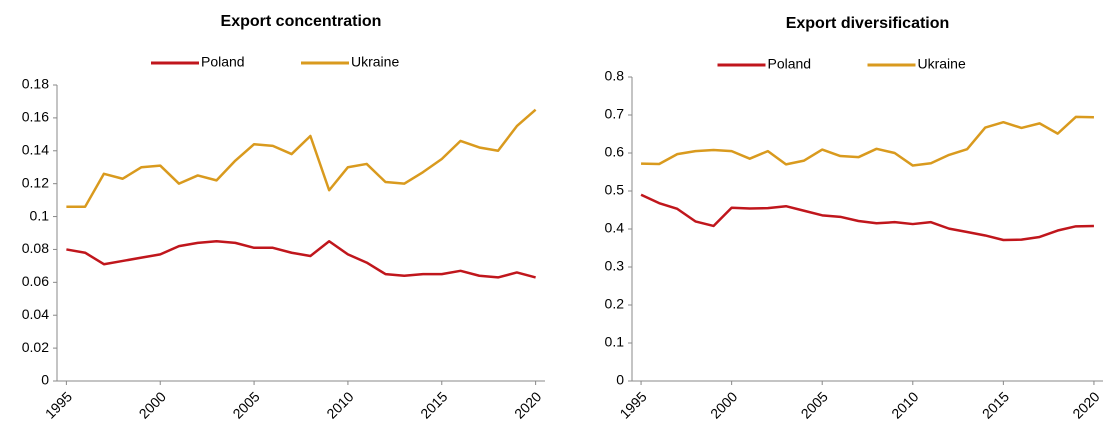 This screenshot has width=1109, height=430. I want to click on y-tick-label: 0.14, so click(35, 149).